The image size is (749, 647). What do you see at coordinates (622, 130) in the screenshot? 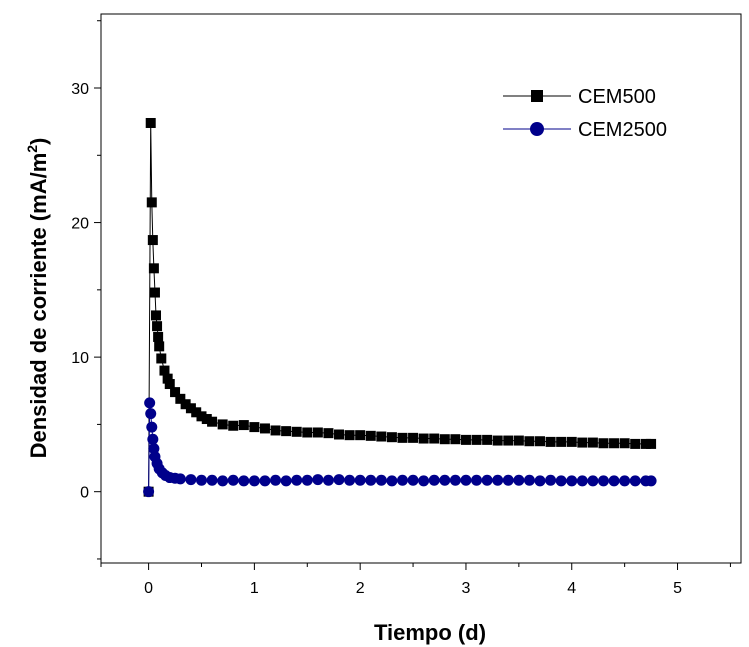
I see `legend-label: CEM2500` at bounding box center [622, 130].